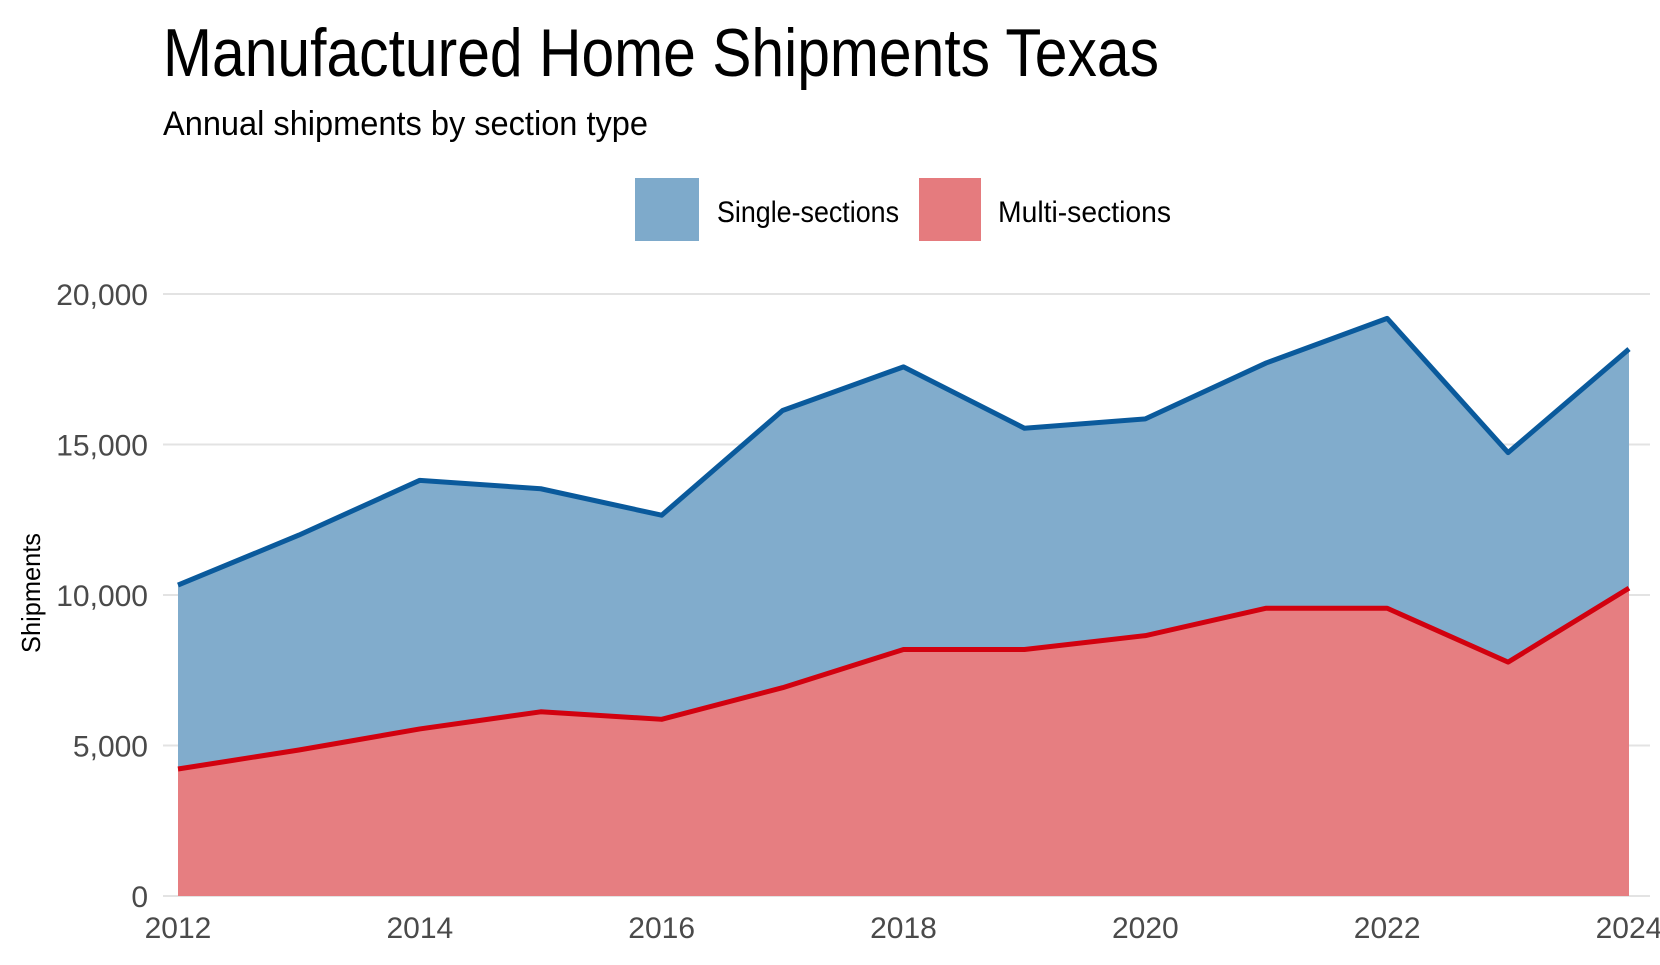  What do you see at coordinates (102, 596) in the screenshot?
I see `y-tick-label: 10,000` at bounding box center [102, 596].